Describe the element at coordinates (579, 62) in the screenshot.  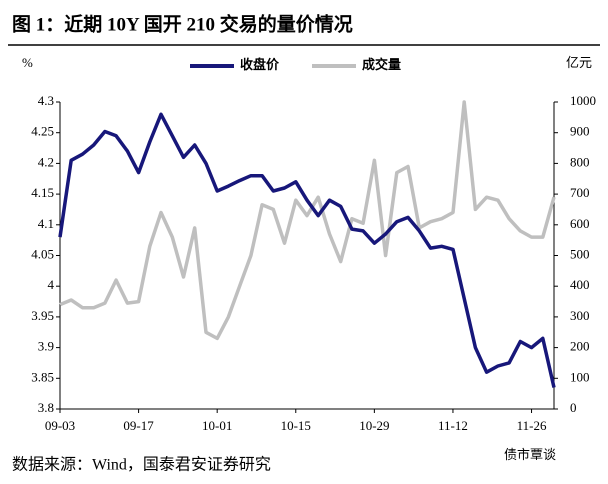
I see `y2-axis-label: 亿元` at that location.